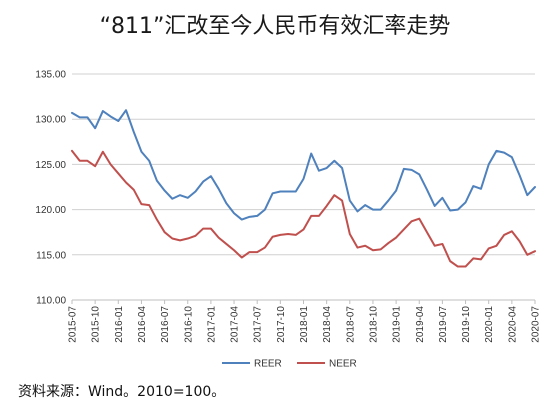 This screenshot has width=550, height=415. What do you see at coordinates (397, 324) in the screenshot?
I see `x-tick-label: 2019-01` at bounding box center [397, 324].